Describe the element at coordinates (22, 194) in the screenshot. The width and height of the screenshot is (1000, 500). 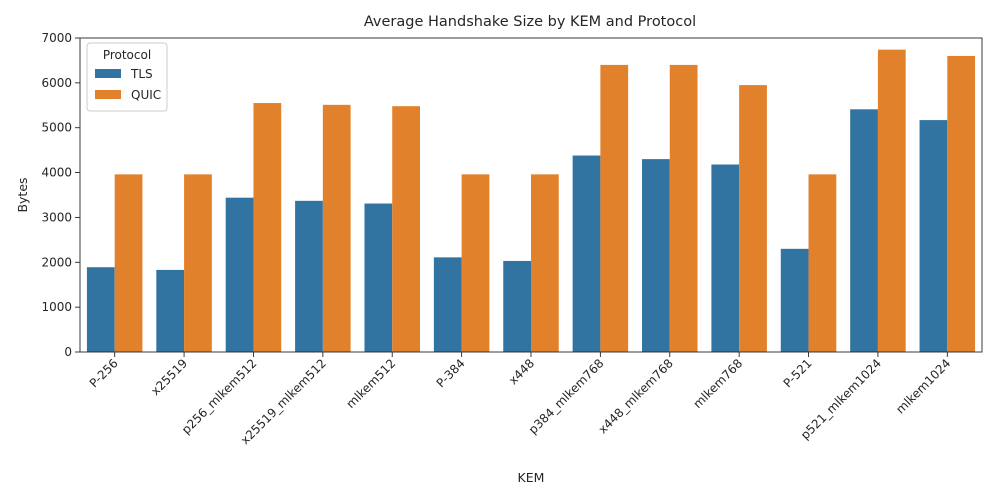
I see `y-axis-label: Bytes` at that location.